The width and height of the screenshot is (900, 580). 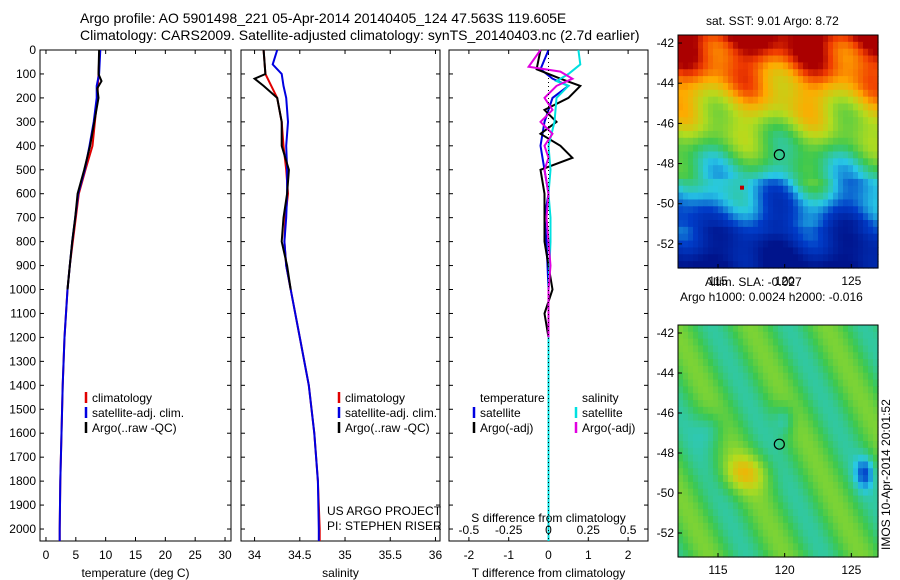 What do you see at coordinates (22, 409) in the screenshot?
I see `y-tick-label: 1500` at bounding box center [22, 409].